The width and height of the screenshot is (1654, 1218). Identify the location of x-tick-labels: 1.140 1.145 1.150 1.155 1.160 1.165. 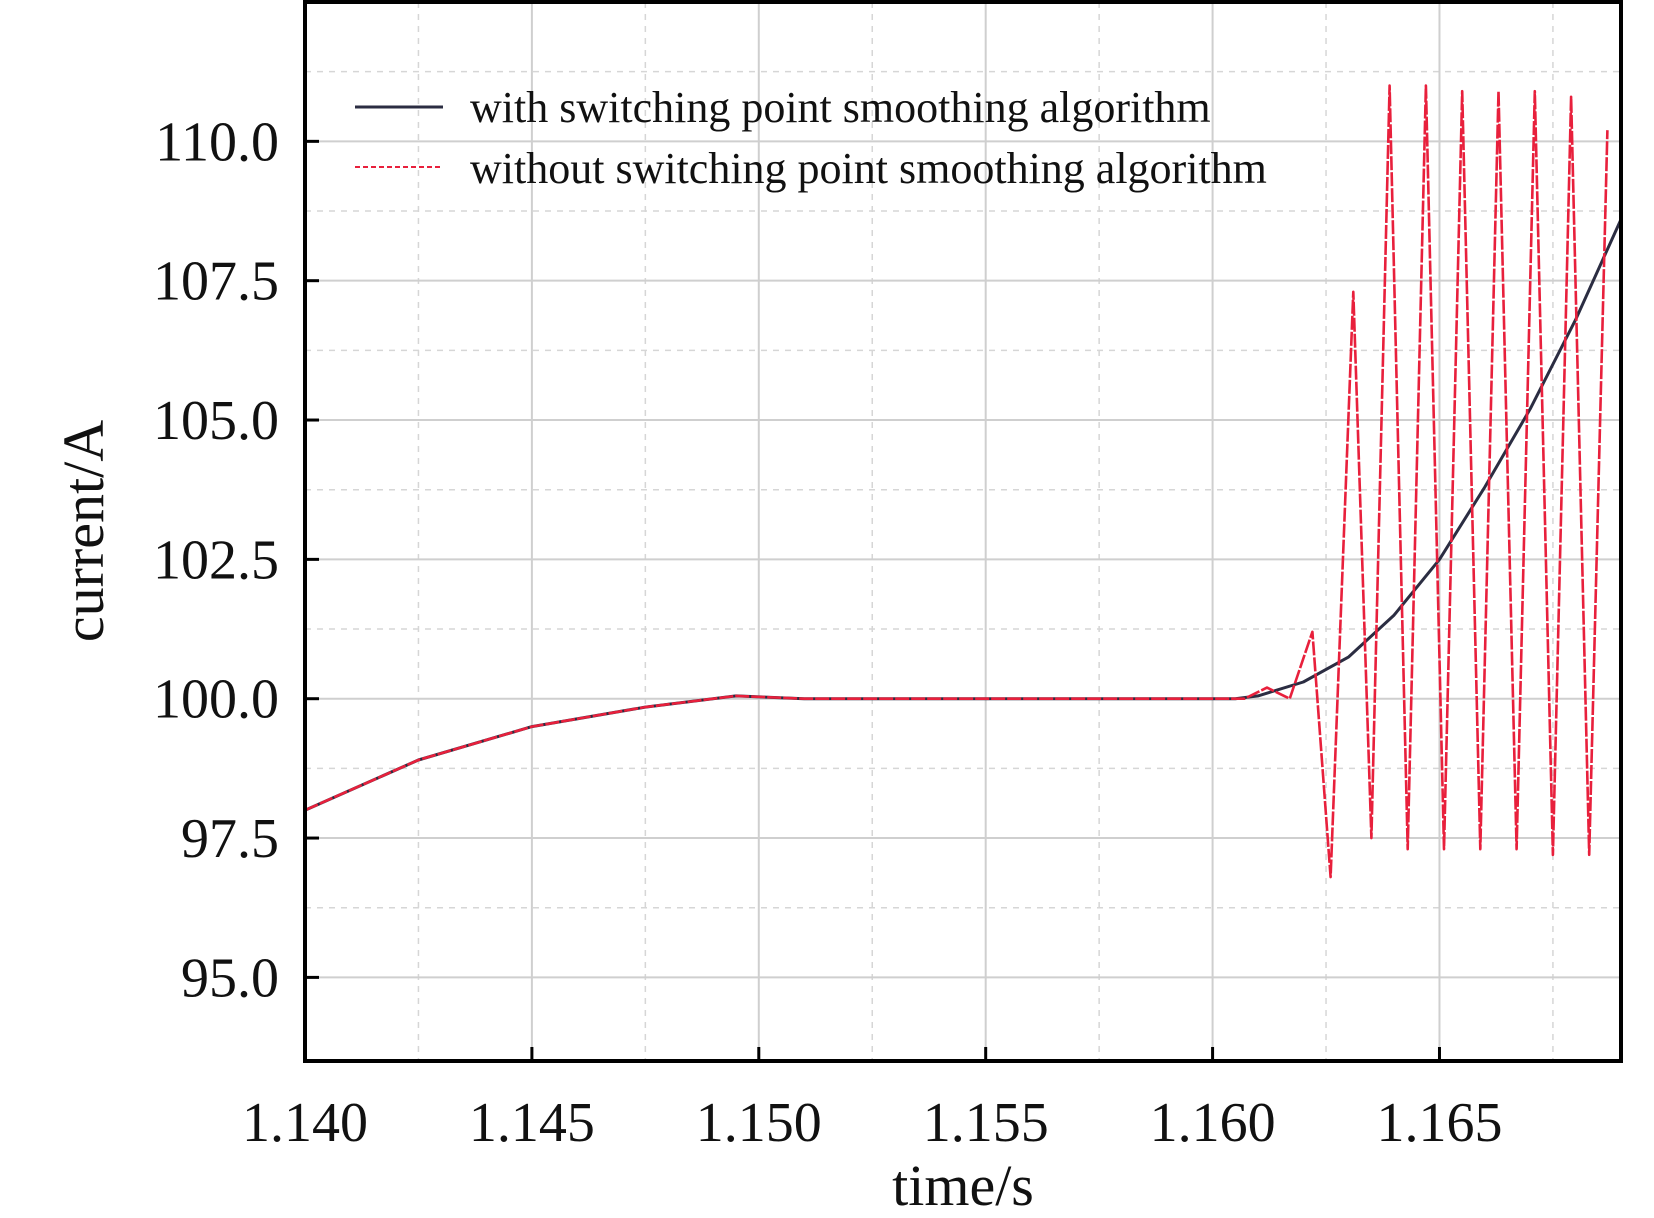
(872, 1123).